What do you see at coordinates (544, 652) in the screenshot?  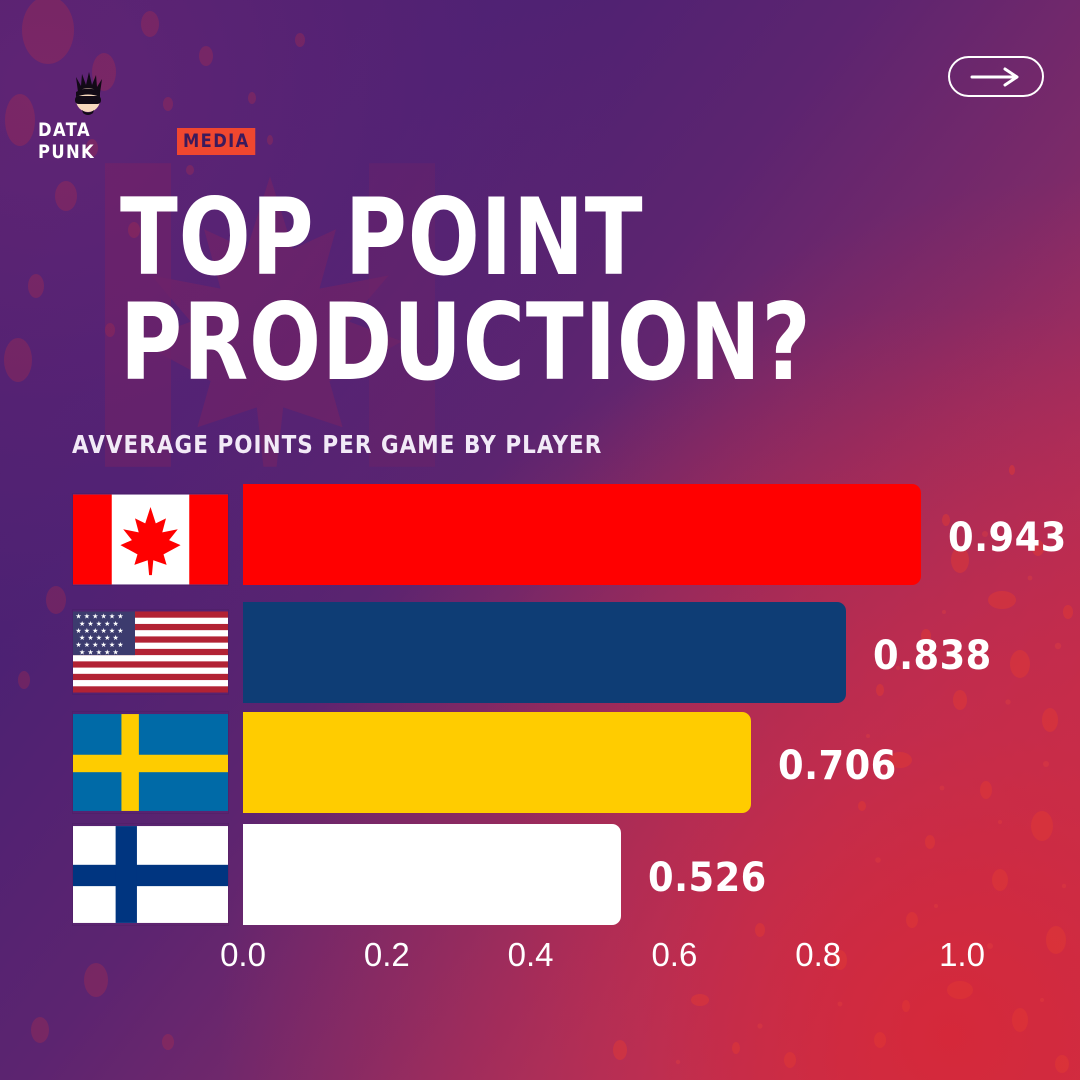 I see `bar-usa` at bounding box center [544, 652].